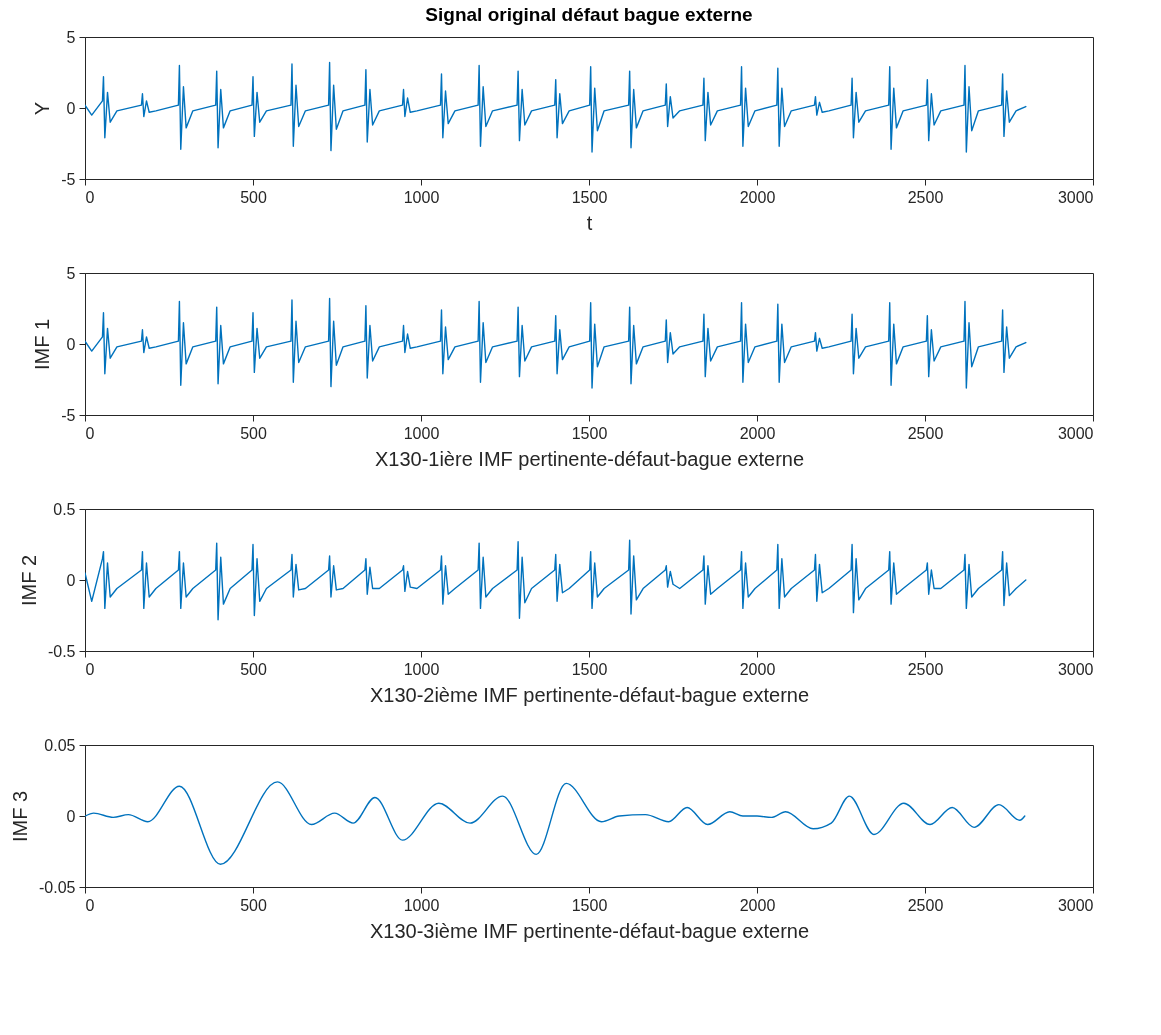  I want to click on y-axis-title: IMF 3, so click(20, 816).